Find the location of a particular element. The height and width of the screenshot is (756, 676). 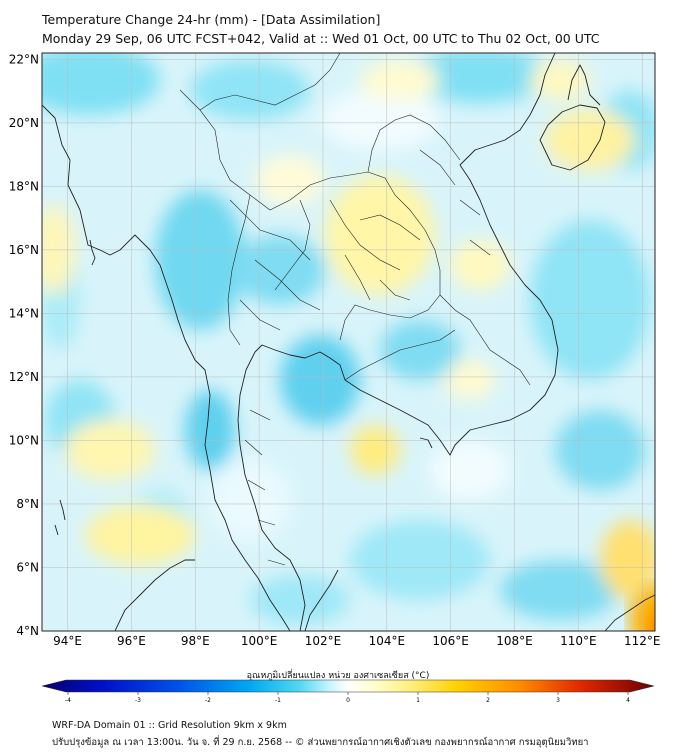

lon-tick-label: 102°E is located at coordinates (323, 641).